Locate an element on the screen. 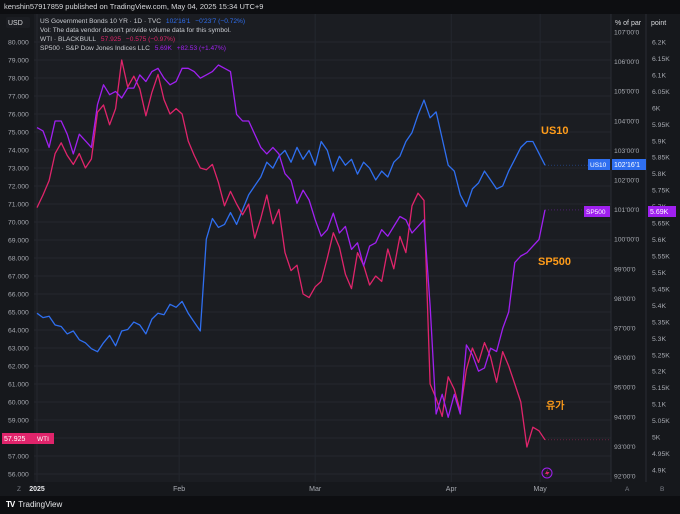  right-tick-label: 5.15K is located at coordinates (661, 388).